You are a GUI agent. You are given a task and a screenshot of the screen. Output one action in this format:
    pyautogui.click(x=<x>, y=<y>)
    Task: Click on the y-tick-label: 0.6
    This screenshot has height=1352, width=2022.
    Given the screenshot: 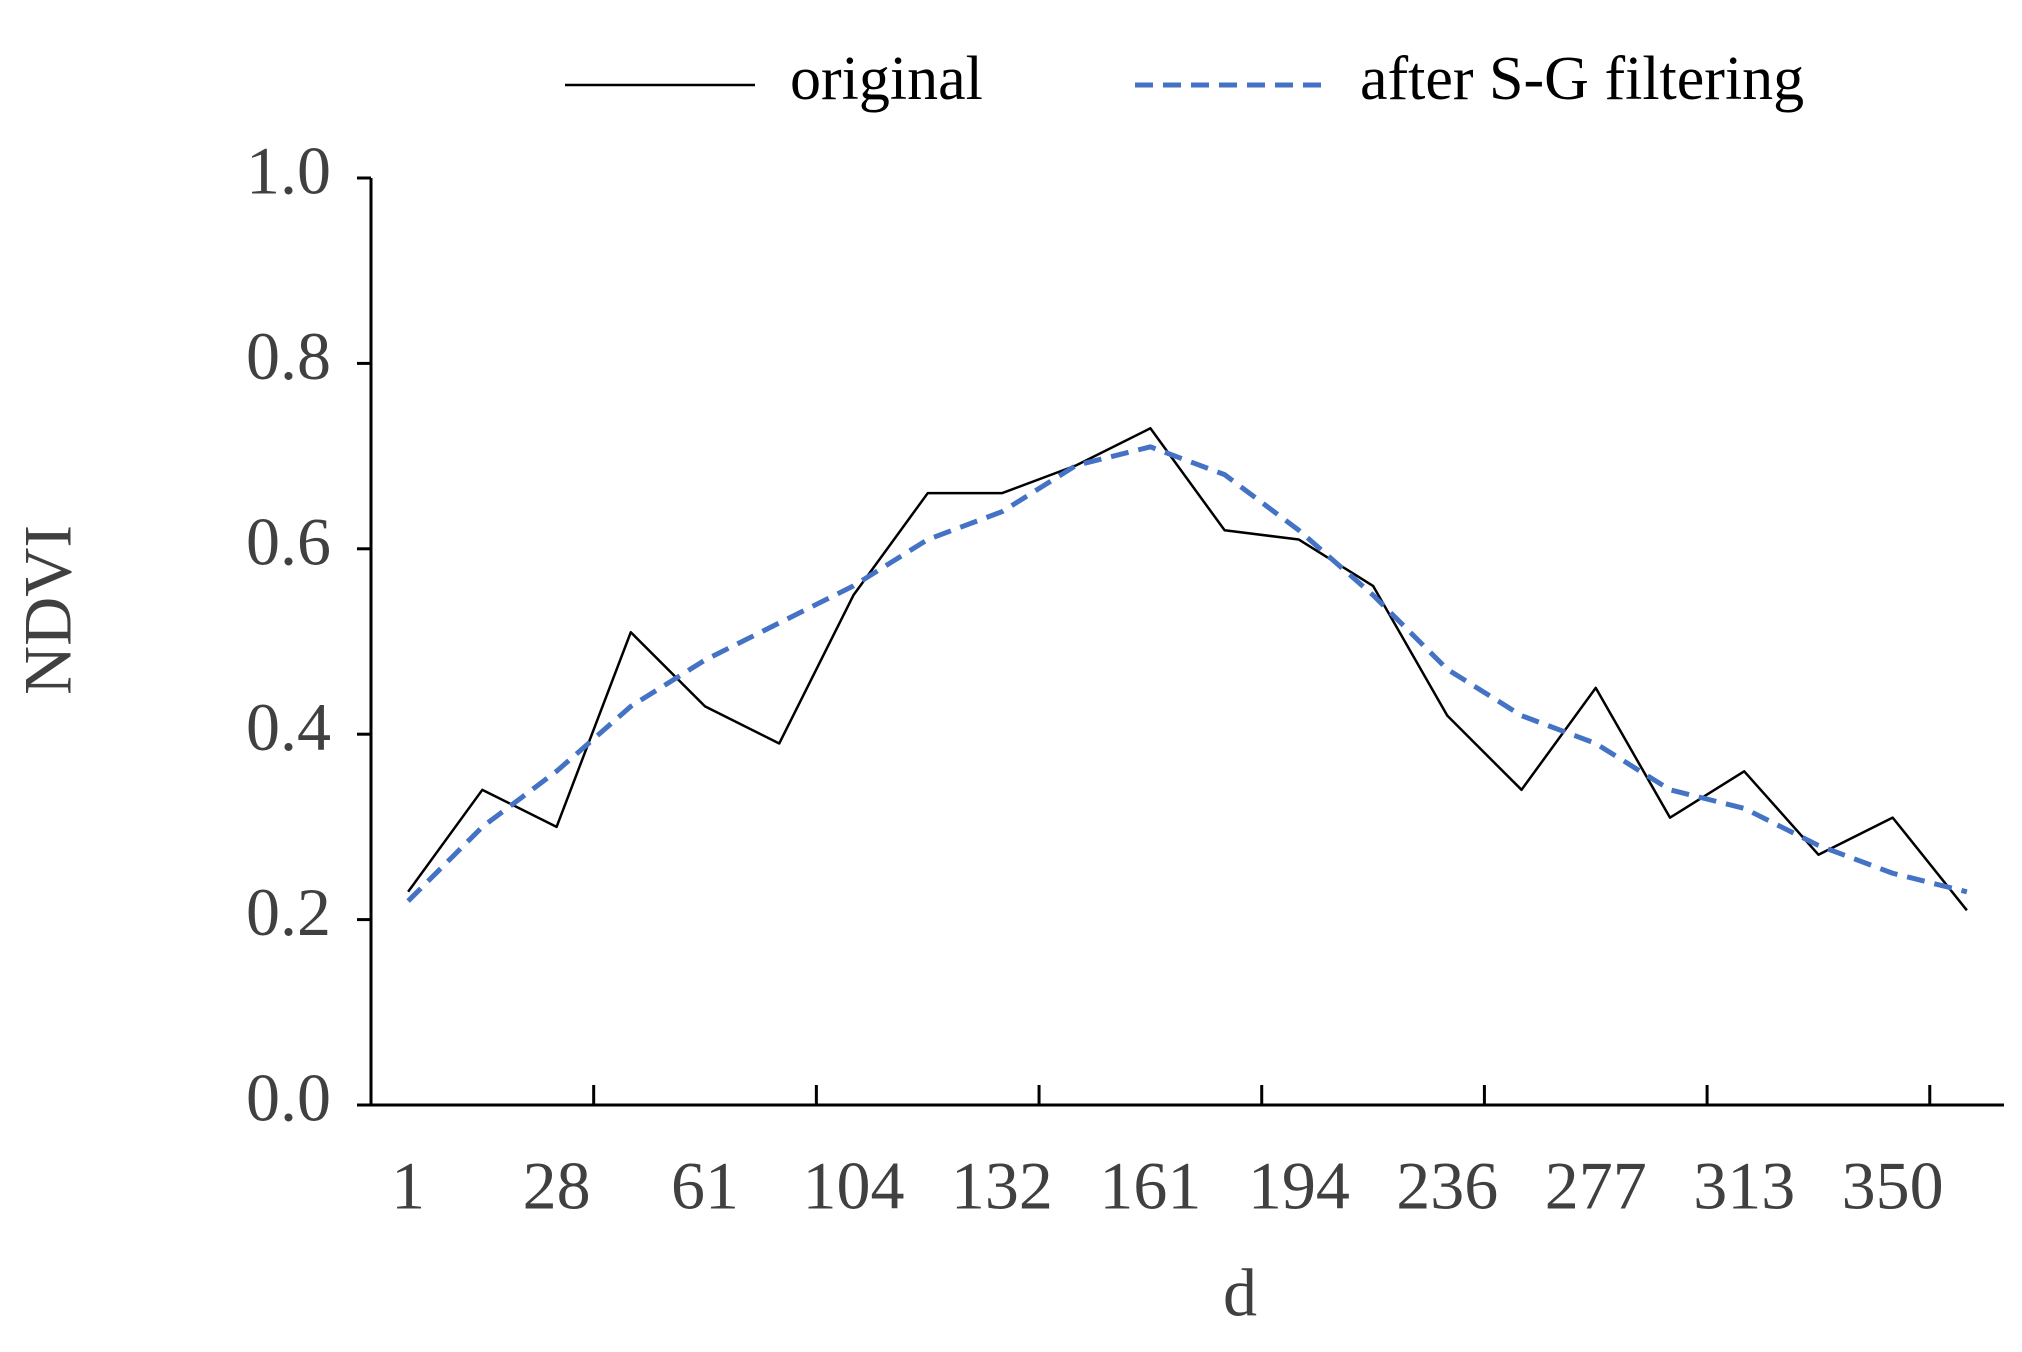 What is the action you would take?
    pyautogui.click(x=288, y=541)
    